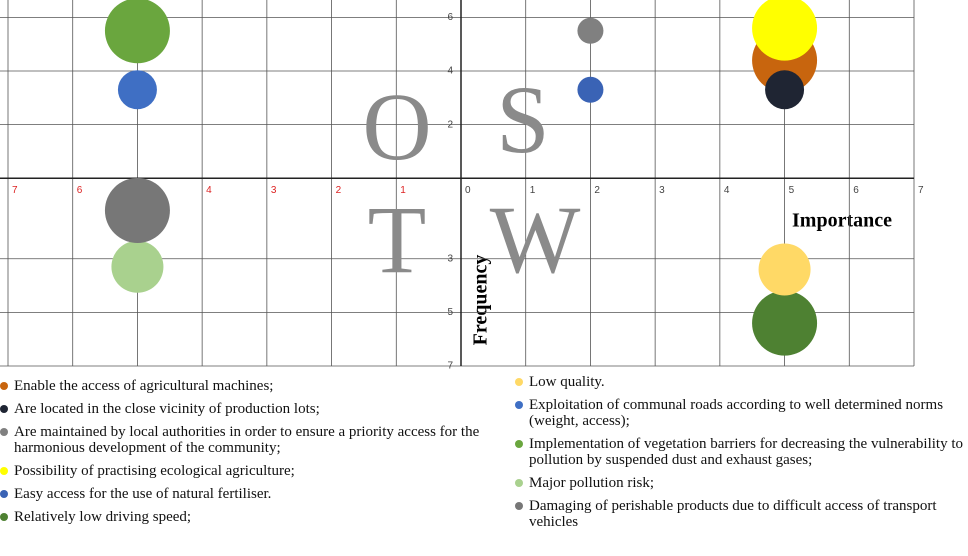  I want to click on y-tick-label: 7, so click(450, 366).